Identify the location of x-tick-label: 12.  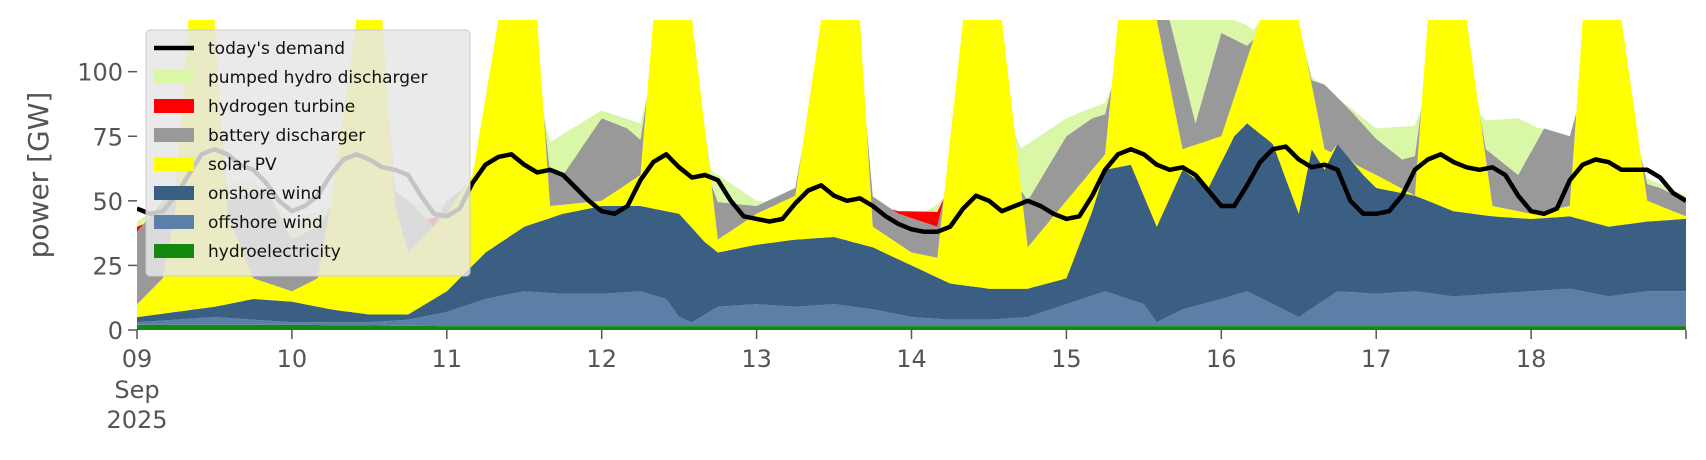
(601, 359).